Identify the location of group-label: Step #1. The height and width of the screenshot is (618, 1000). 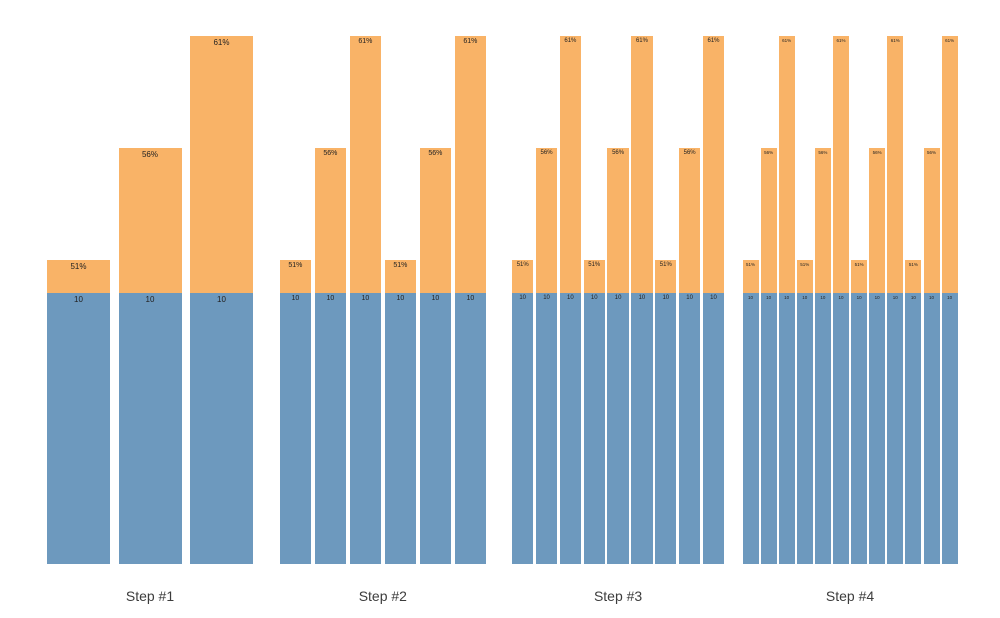
(150, 596).